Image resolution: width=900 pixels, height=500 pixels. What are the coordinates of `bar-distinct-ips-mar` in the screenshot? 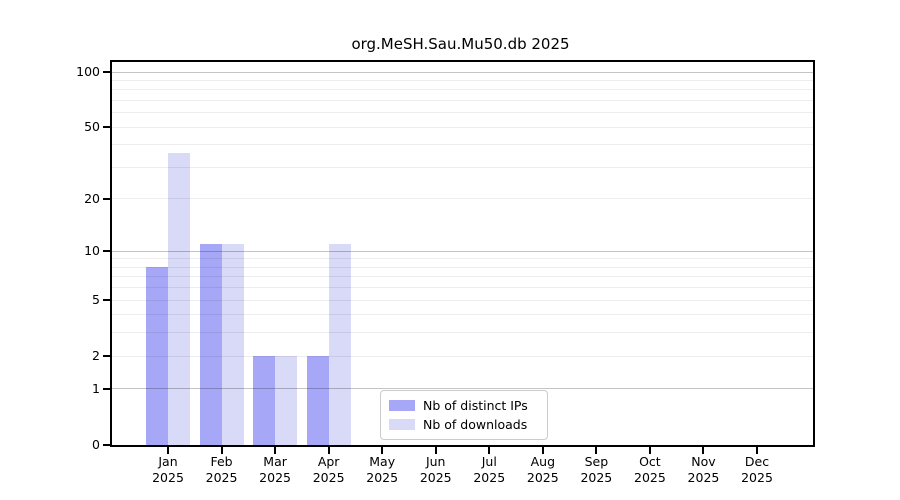 It's located at (264, 400).